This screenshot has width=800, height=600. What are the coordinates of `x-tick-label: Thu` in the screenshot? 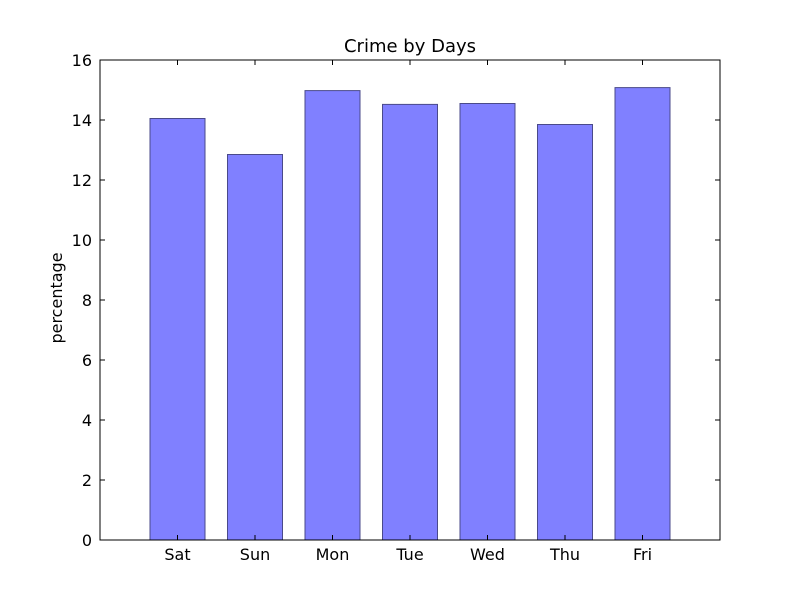 It's located at (564, 554).